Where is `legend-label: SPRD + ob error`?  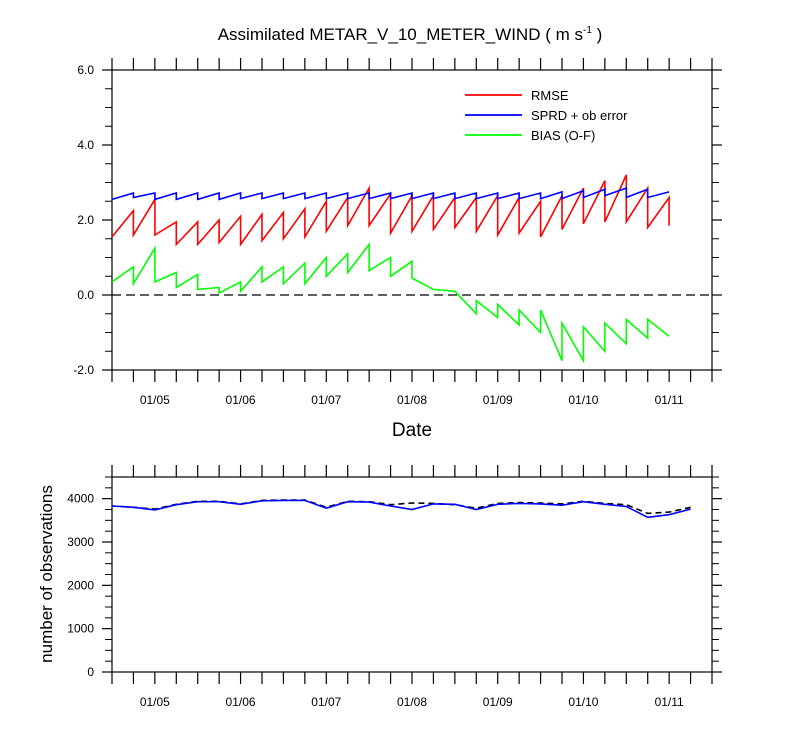 legend-label: SPRD + ob error is located at coordinates (579, 115).